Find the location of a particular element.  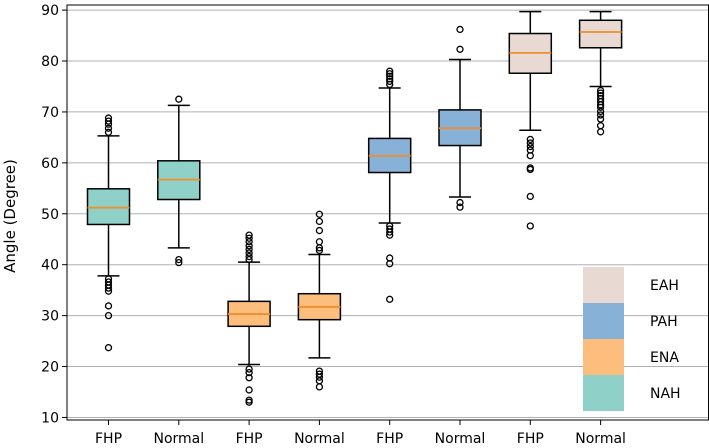

box-7-eah-fhp is located at coordinates (530, 120).